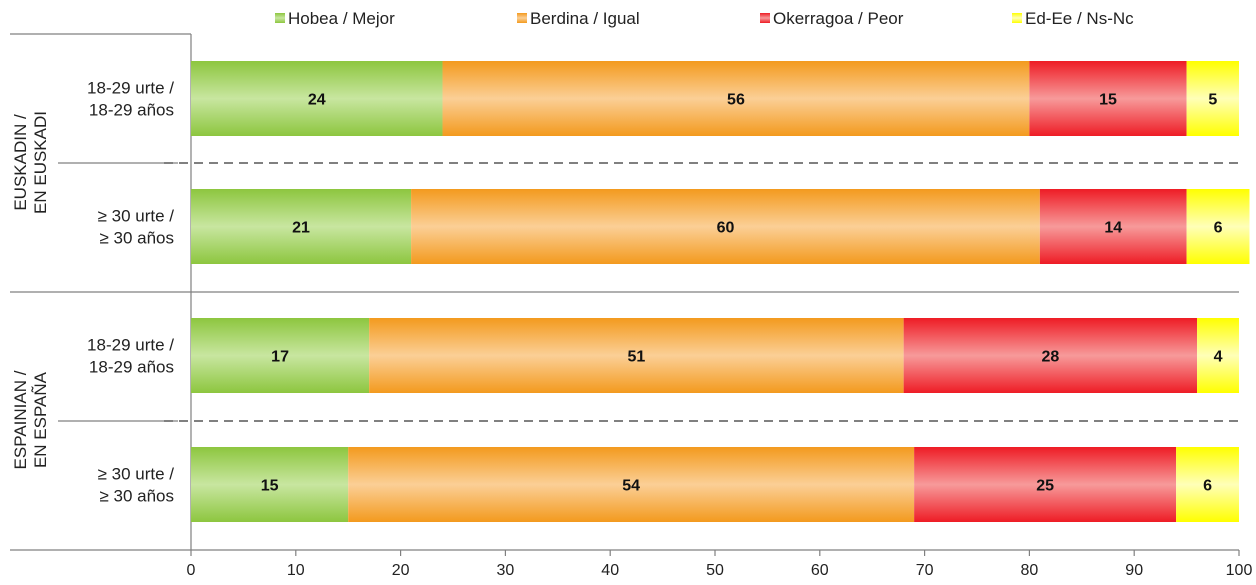 The width and height of the screenshot is (1256, 585). I want to click on bar-value-label: 25, so click(1045, 486).